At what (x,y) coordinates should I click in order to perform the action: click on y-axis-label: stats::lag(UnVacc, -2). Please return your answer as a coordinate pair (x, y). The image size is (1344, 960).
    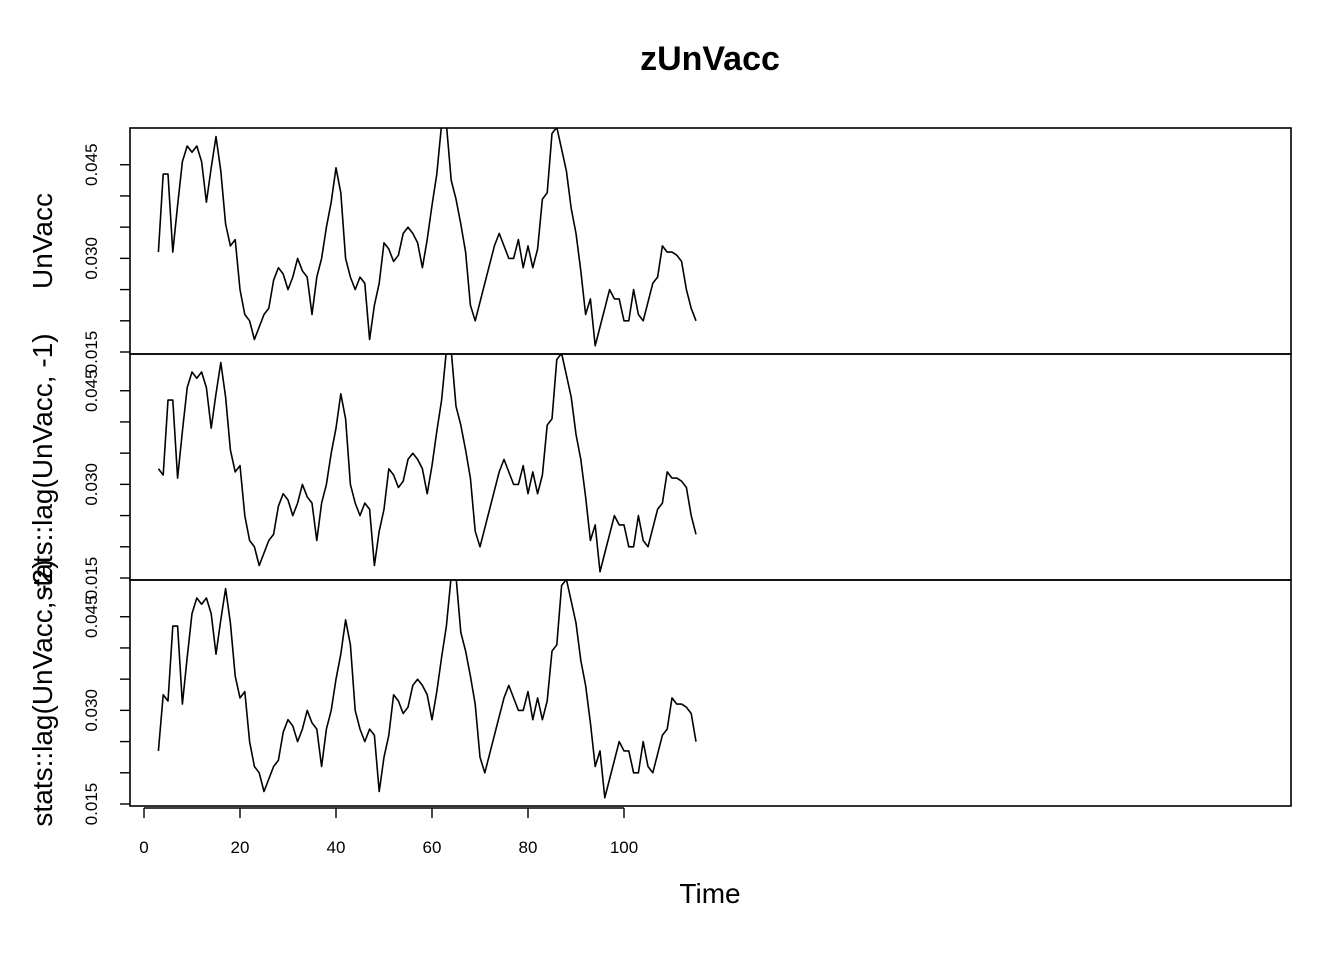
    Looking at the image, I should click on (42, 692).